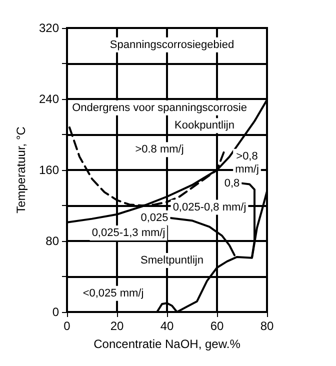 The width and height of the screenshot is (336, 366). What do you see at coordinates (217, 326) in the screenshot?
I see `x-tick-label: 60` at bounding box center [217, 326].